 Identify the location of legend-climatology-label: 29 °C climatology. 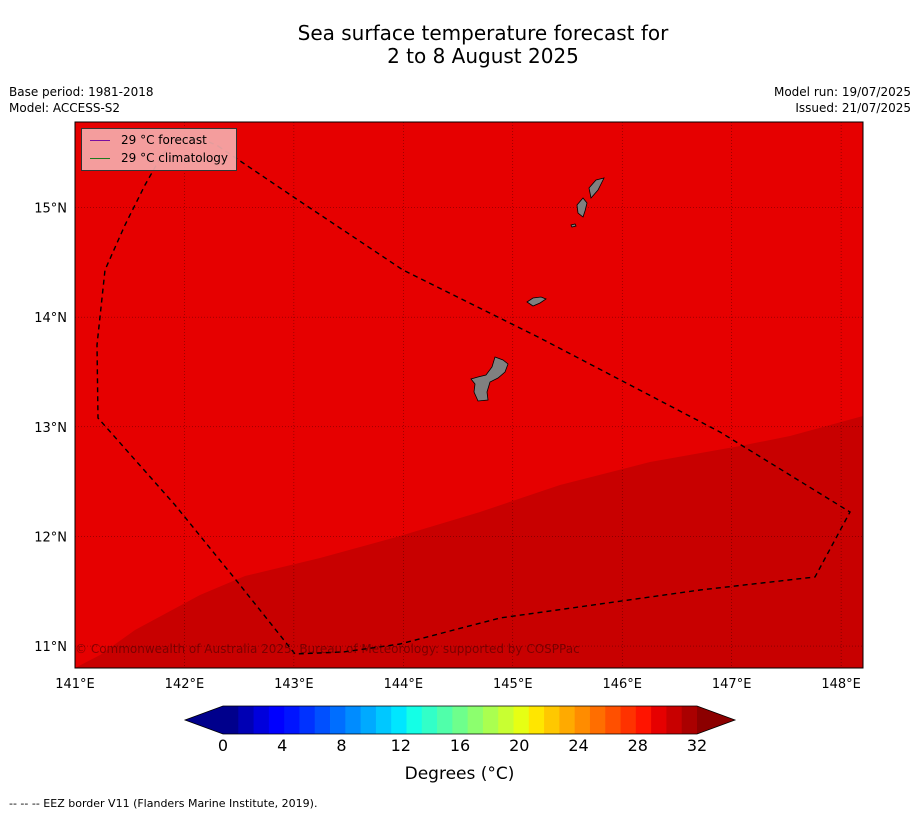
(175, 158).